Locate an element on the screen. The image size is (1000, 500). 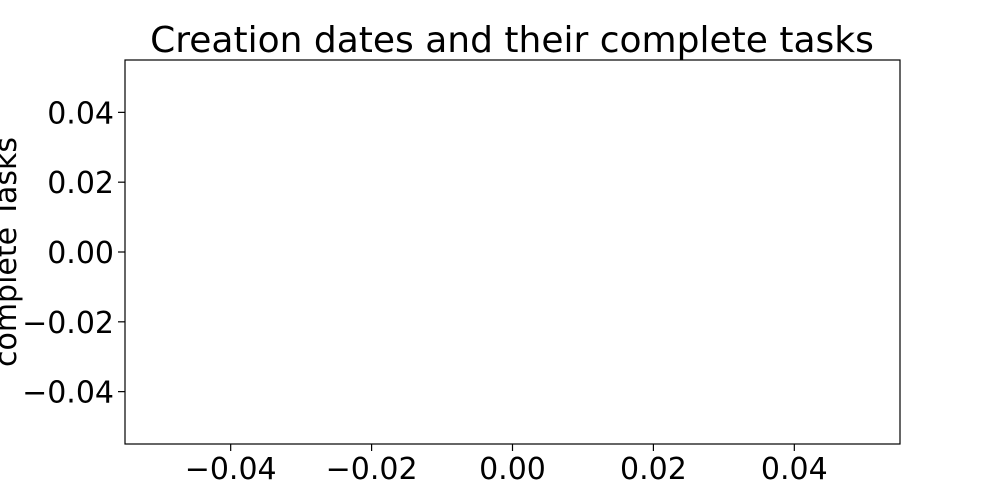
y-tick-label: 0.02 is located at coordinates (80, 183).